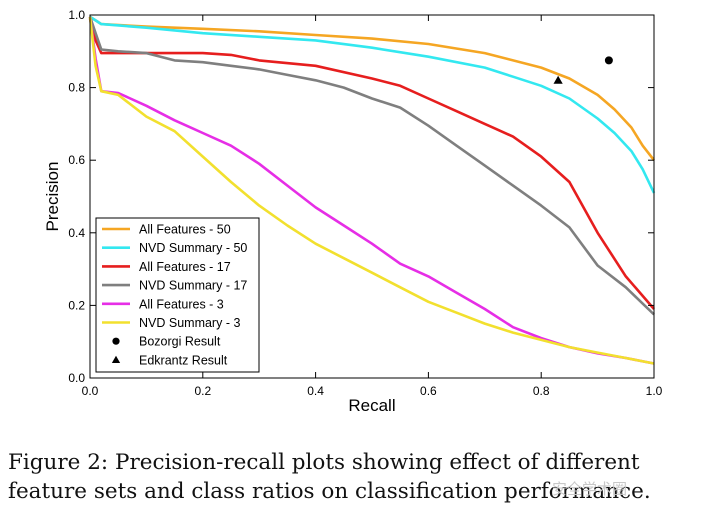 This screenshot has width=708, height=518. What do you see at coordinates (180, 342) in the screenshot?
I see `legend-label: Bozorgi Result` at bounding box center [180, 342].